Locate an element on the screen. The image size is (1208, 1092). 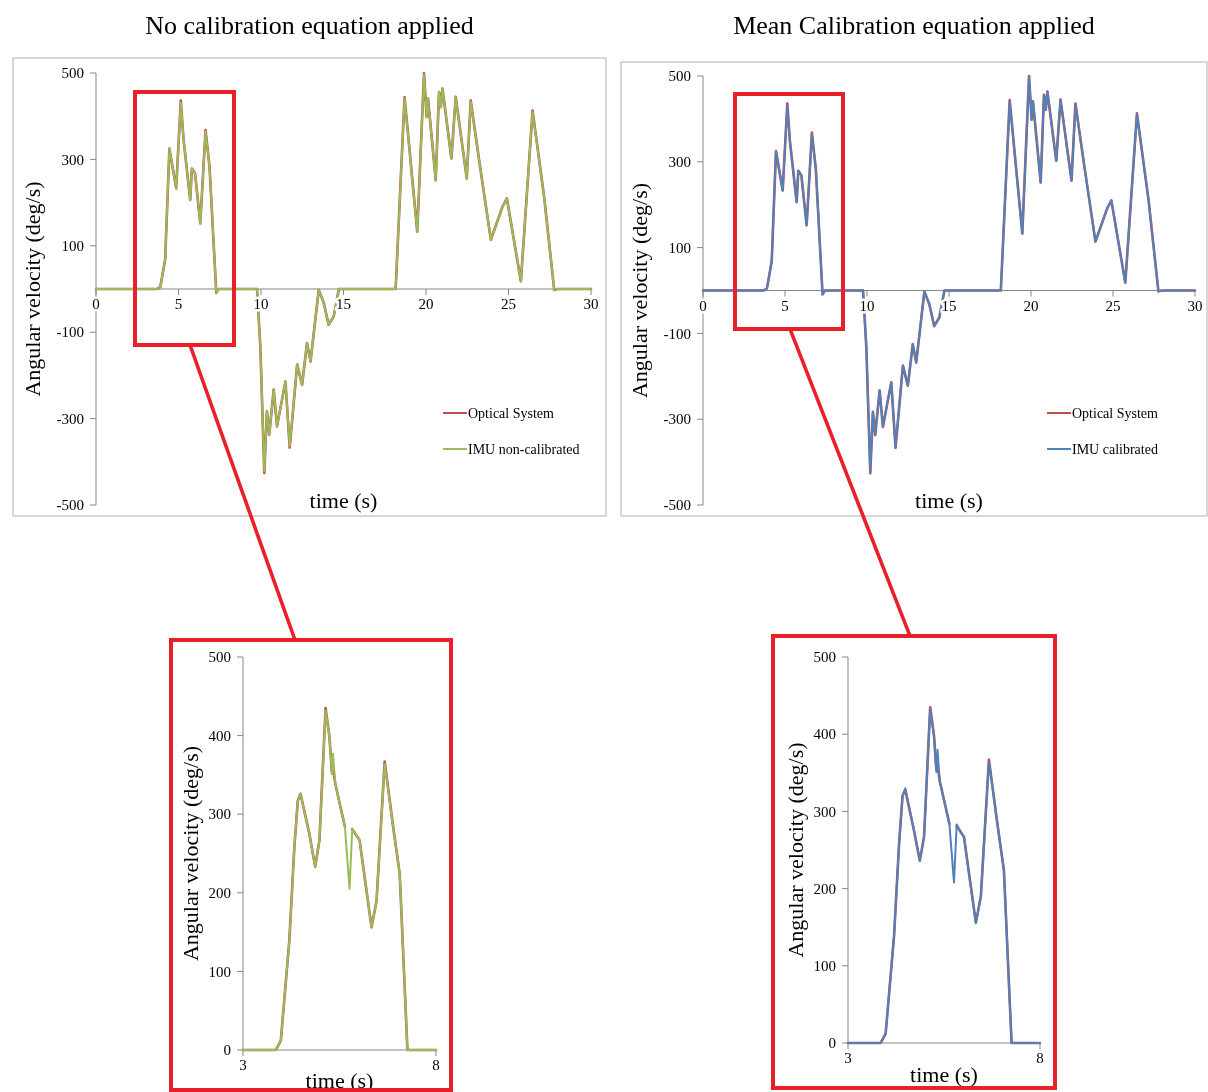
legend-label: IMU non-calibrated is located at coordinates (524, 449).